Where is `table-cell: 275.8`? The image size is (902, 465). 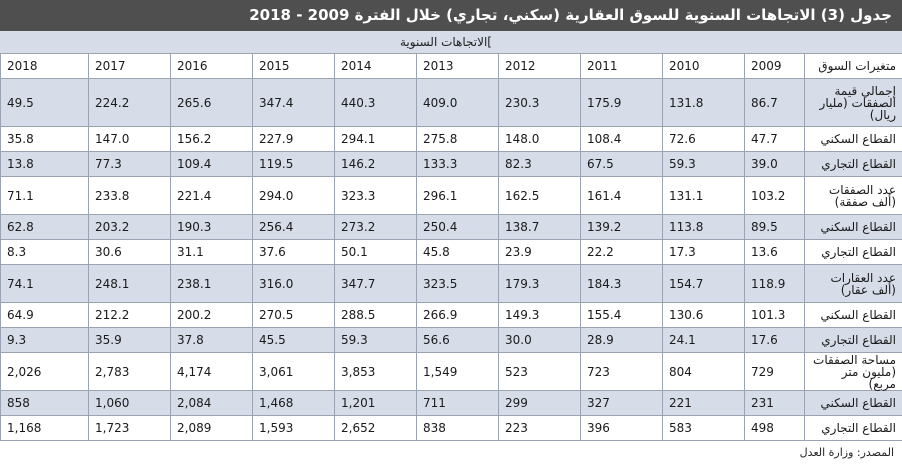
table-cell: 275.8 is located at coordinates (457, 139).